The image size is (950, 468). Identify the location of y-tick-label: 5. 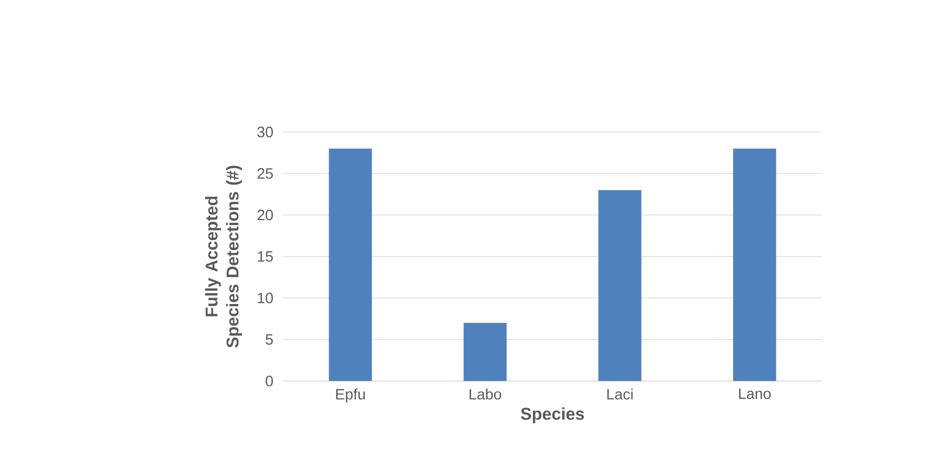
(269, 339).